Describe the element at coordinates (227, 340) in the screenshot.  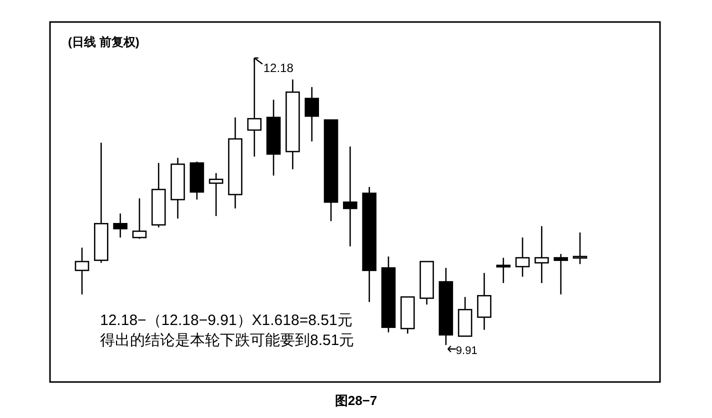
I see `annotation: 得出的结论是本轮下跌可能要到8.51元` at that location.